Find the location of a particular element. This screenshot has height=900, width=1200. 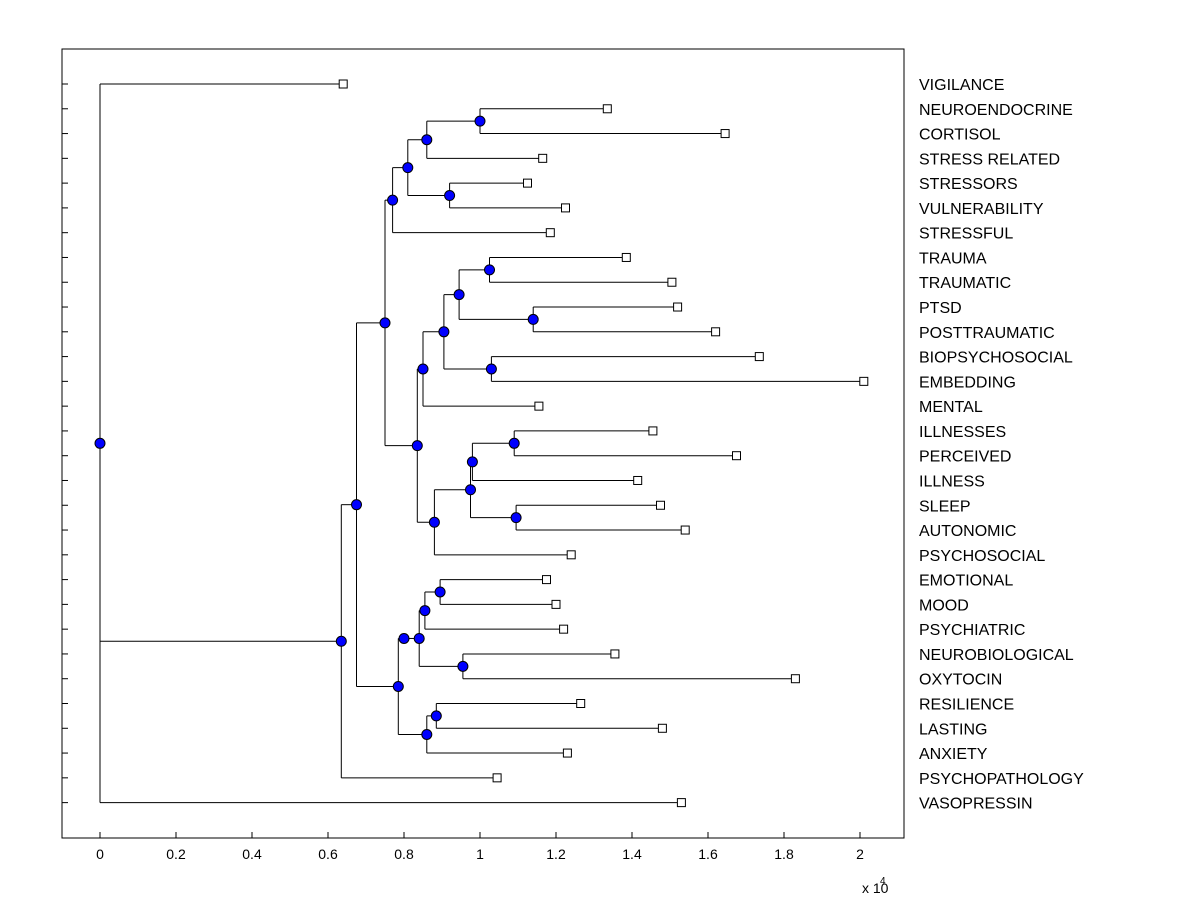

leaf-label: VULNERABILITY is located at coordinates (981, 209).